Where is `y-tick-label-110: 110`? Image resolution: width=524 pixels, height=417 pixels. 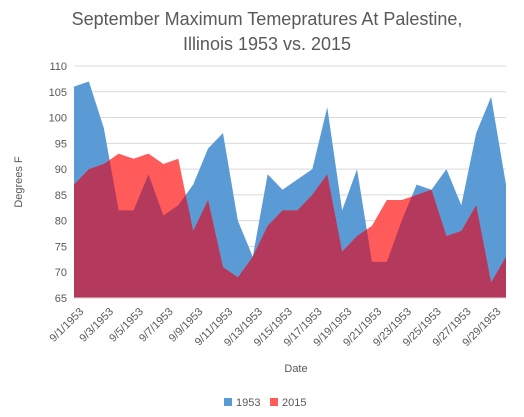
y-tick-label-110: 110 is located at coordinates (58, 67).